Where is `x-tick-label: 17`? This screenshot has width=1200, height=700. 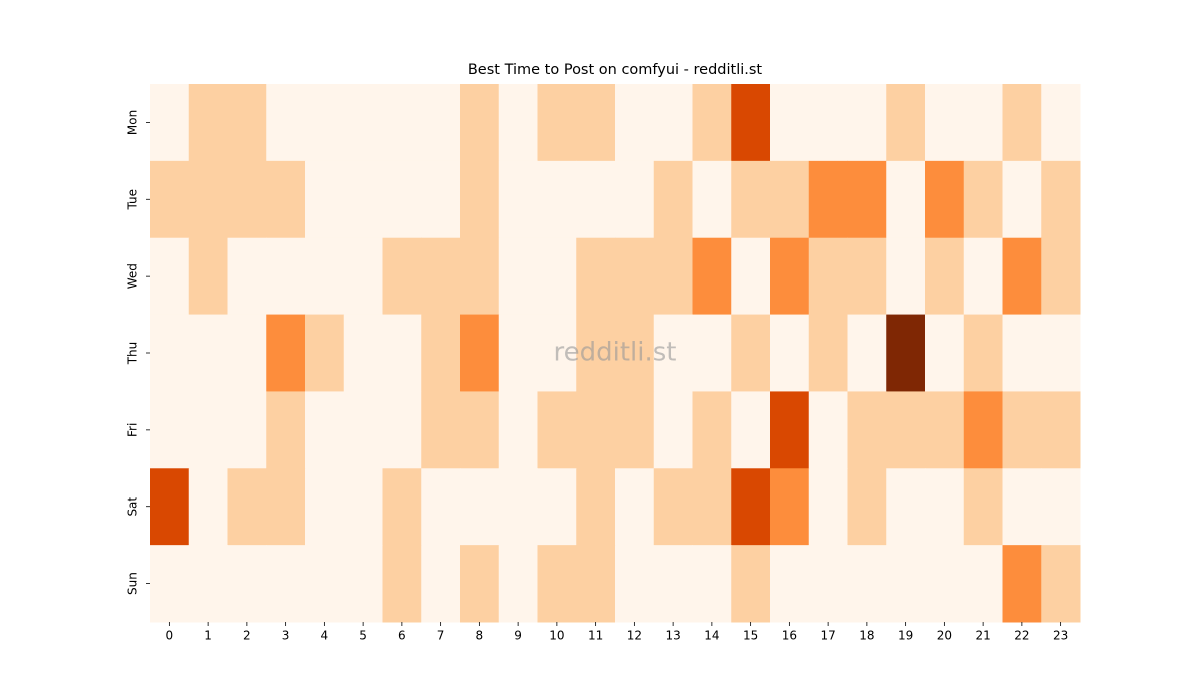 x-tick-label: 17 is located at coordinates (827, 636).